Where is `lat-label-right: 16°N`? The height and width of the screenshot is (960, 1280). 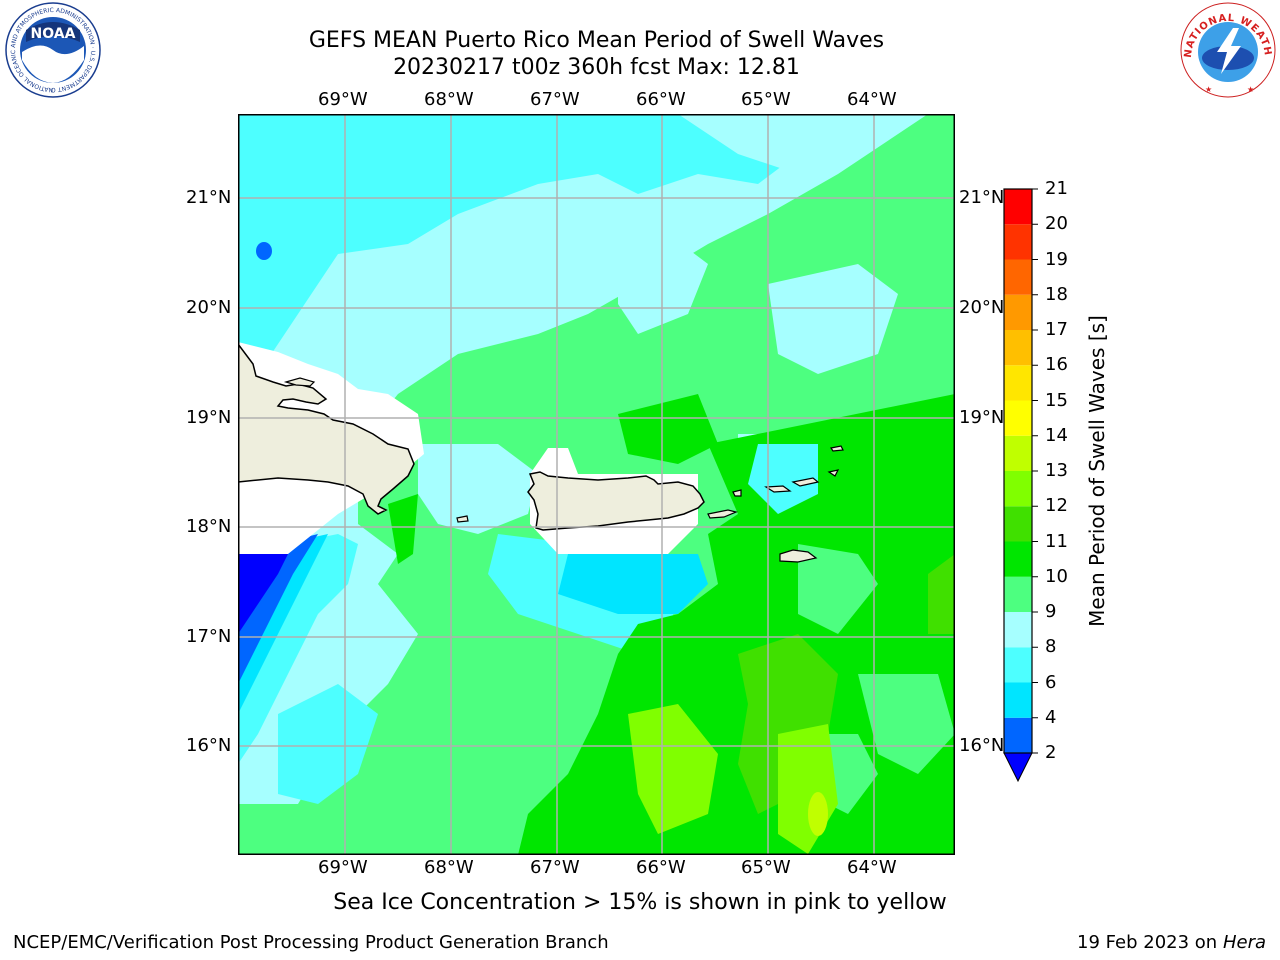
lat-label-right: 16°N is located at coordinates (982, 745).